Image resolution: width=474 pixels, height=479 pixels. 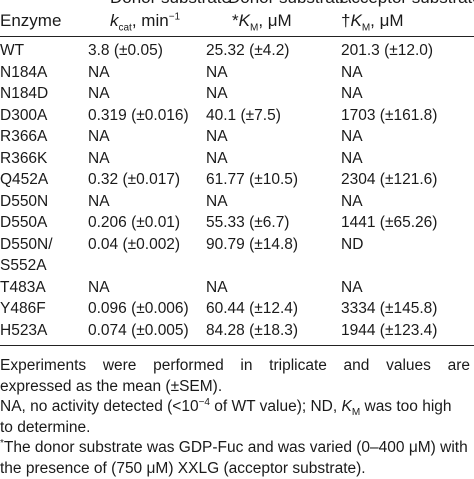 I want to click on cell-enzyme: N184D, so click(x=24, y=94).